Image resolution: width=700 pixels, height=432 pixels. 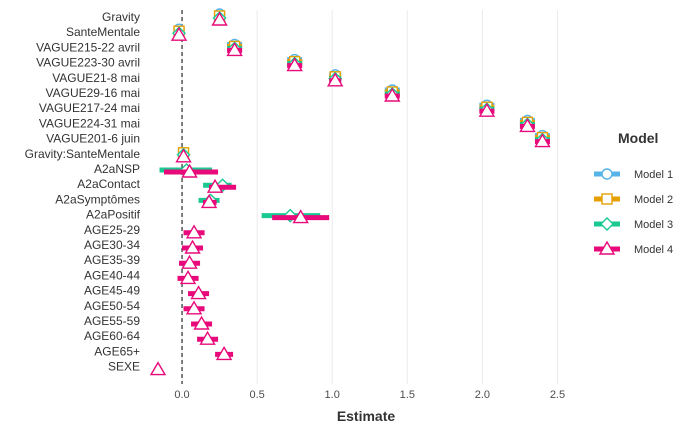 I want to click on term-label: A2aSymptômes, so click(x=97, y=199).